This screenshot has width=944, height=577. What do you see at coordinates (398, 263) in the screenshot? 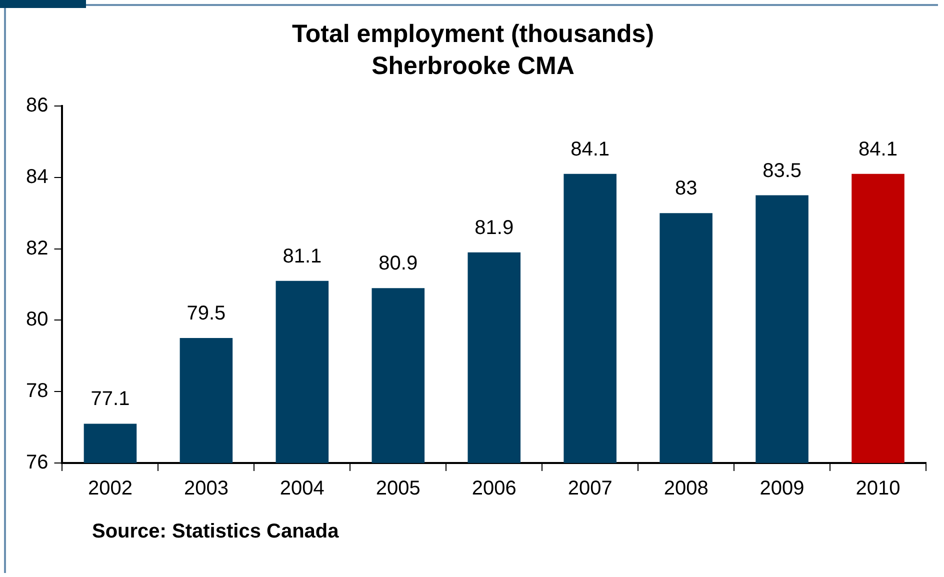
I see `data-label: 80.9` at bounding box center [398, 263].